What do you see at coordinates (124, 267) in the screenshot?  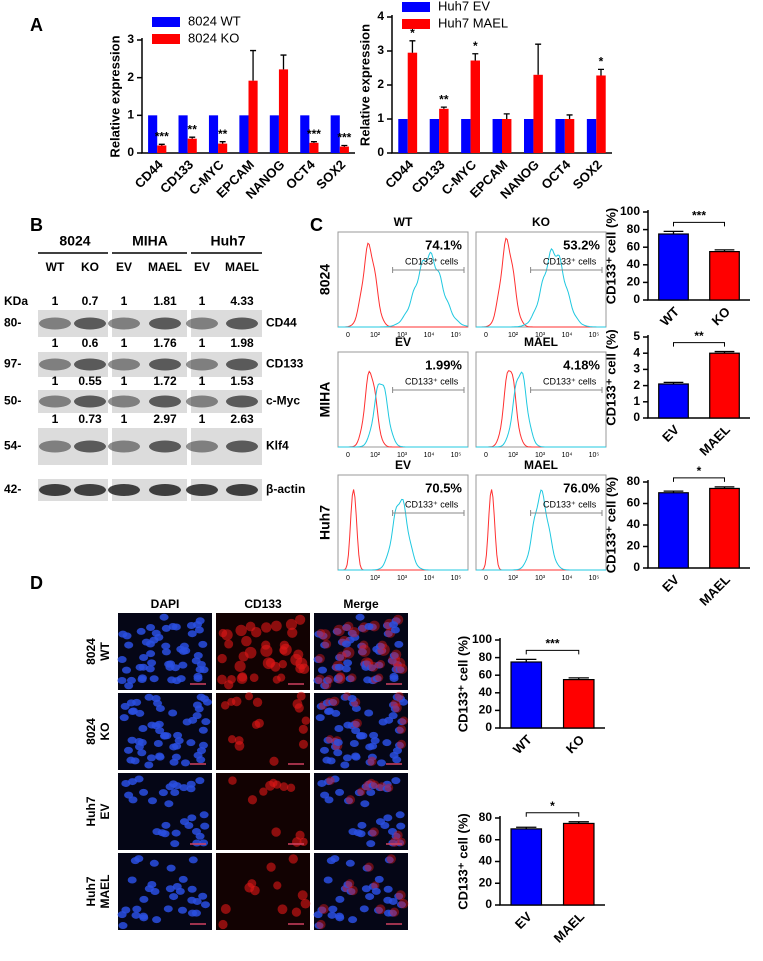 I see `lane-label: EV` at bounding box center [124, 267].